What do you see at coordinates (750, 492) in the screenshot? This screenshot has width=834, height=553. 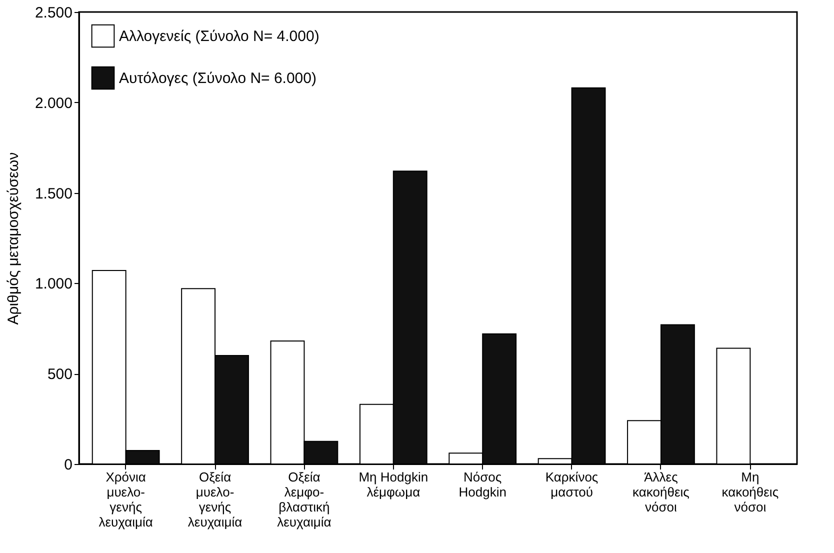 I see `x-tick-label: Μη κακοήθεις νόσοι` at bounding box center [750, 492].